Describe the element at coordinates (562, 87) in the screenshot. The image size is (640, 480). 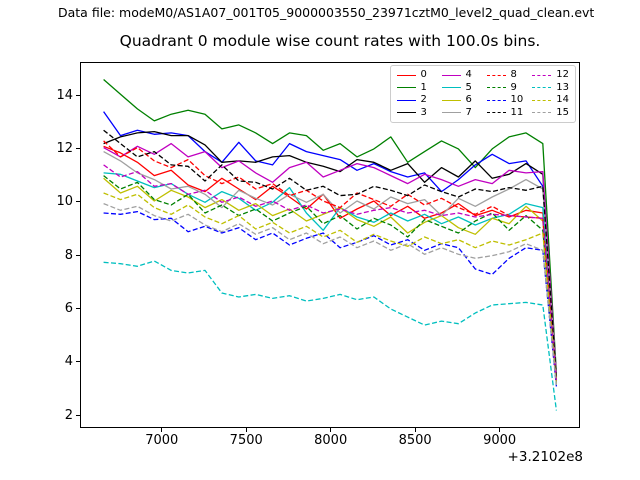
I see `legend-label-13: 13` at that location.